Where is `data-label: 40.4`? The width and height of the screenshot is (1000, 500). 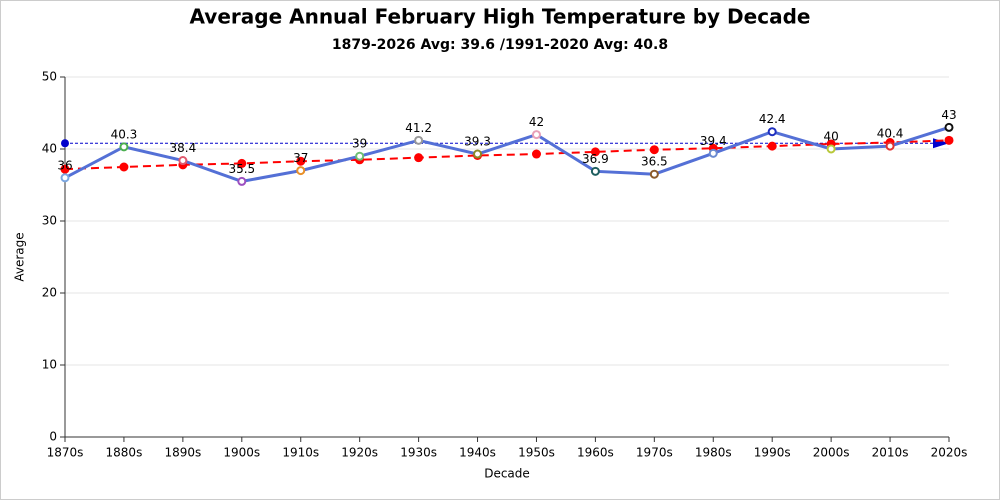 data-label: 40.4 is located at coordinates (890, 134).